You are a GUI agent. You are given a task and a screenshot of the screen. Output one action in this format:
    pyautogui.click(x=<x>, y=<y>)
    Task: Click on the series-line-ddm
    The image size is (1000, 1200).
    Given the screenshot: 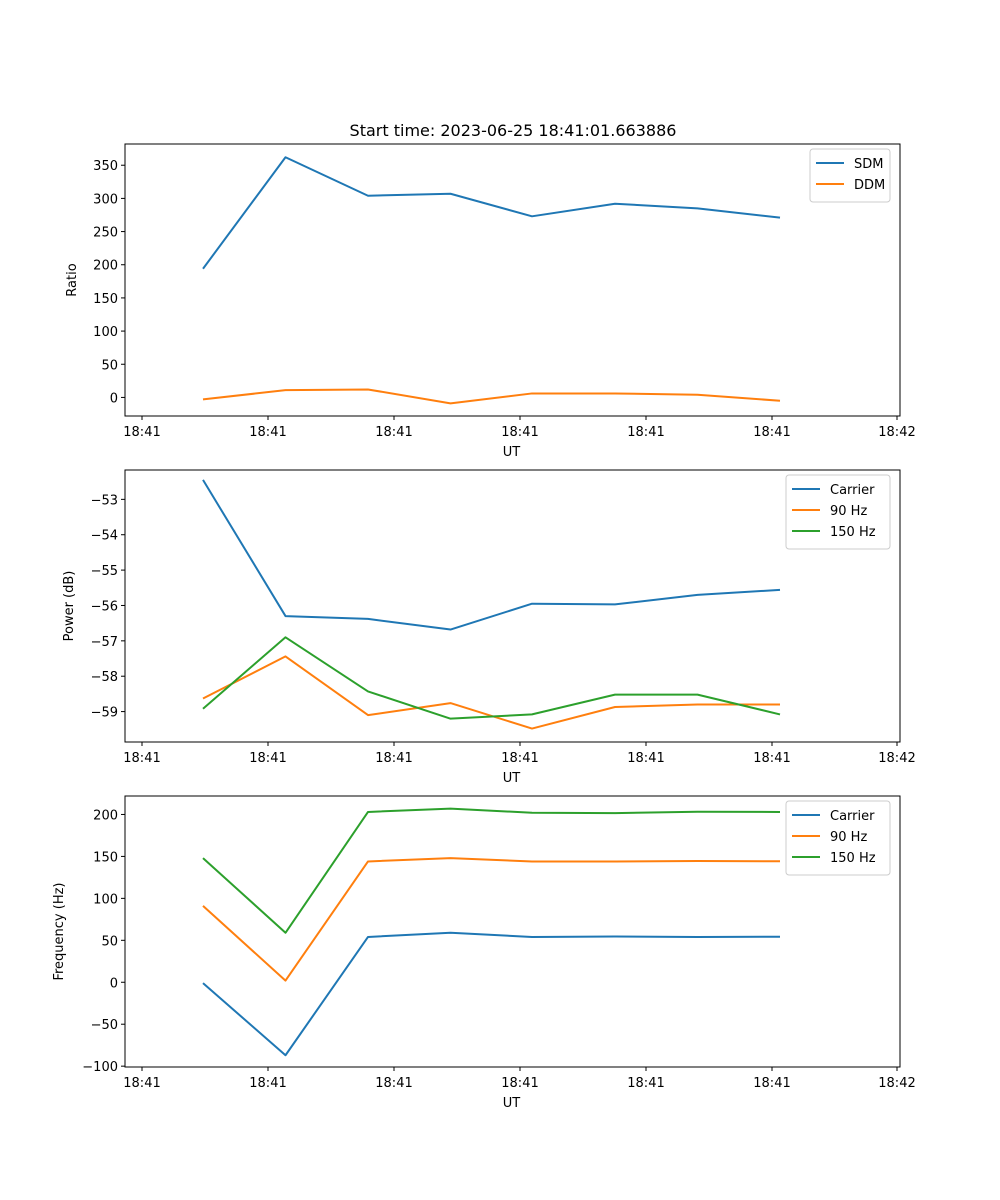 What is the action you would take?
    pyautogui.click(x=491, y=396)
    